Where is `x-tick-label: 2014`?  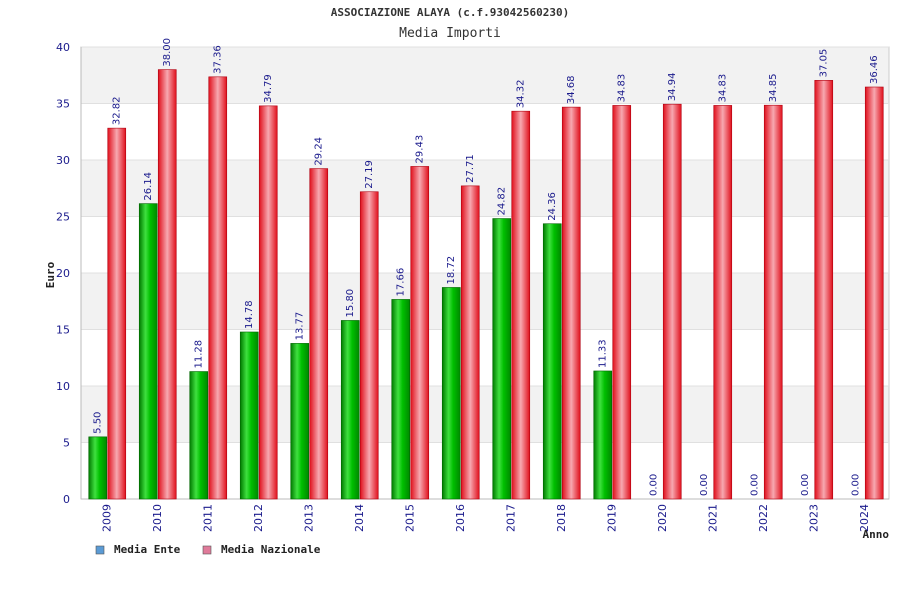
x-tick-label: 2014 is located at coordinates (359, 518).